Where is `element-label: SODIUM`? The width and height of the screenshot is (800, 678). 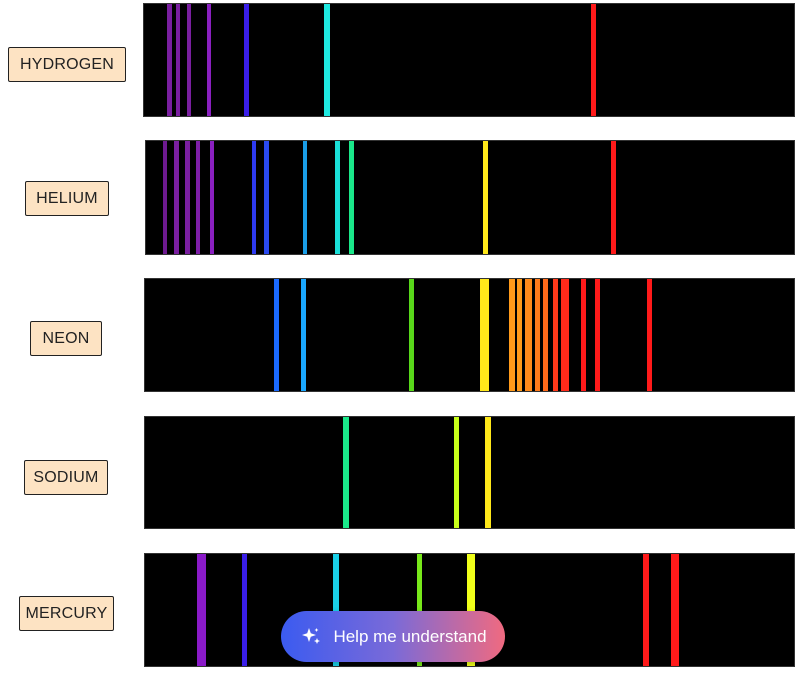 element-label: SODIUM is located at coordinates (66, 477).